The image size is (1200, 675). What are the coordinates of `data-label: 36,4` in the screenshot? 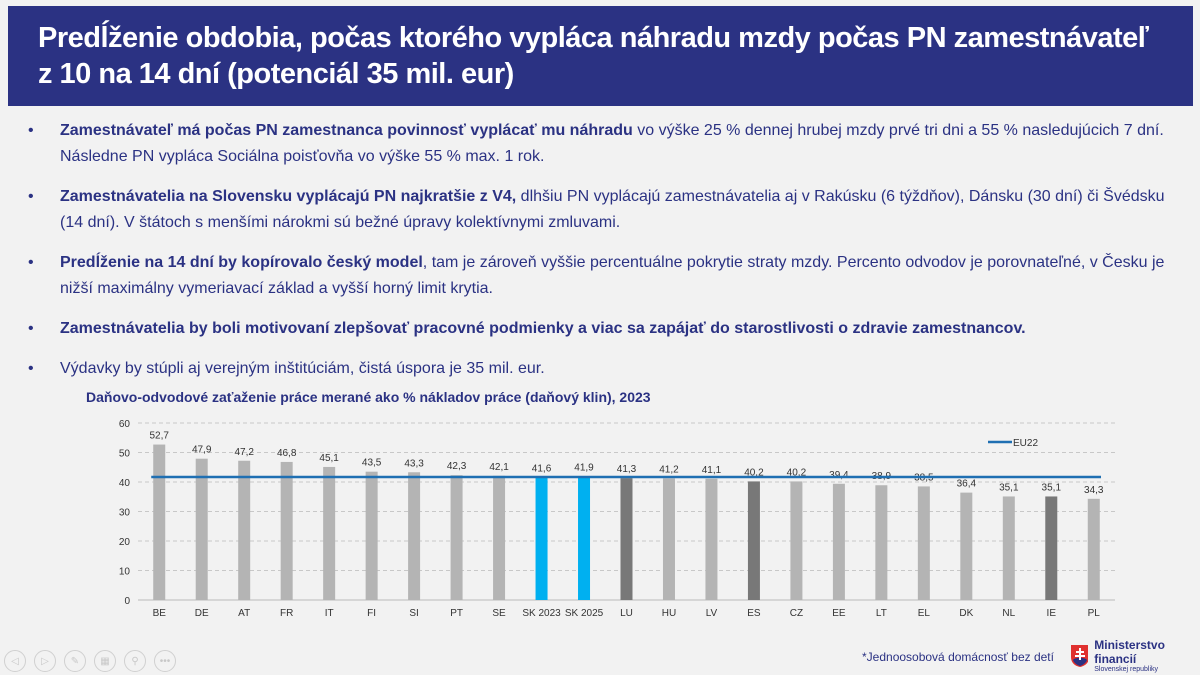 It's located at (967, 484).